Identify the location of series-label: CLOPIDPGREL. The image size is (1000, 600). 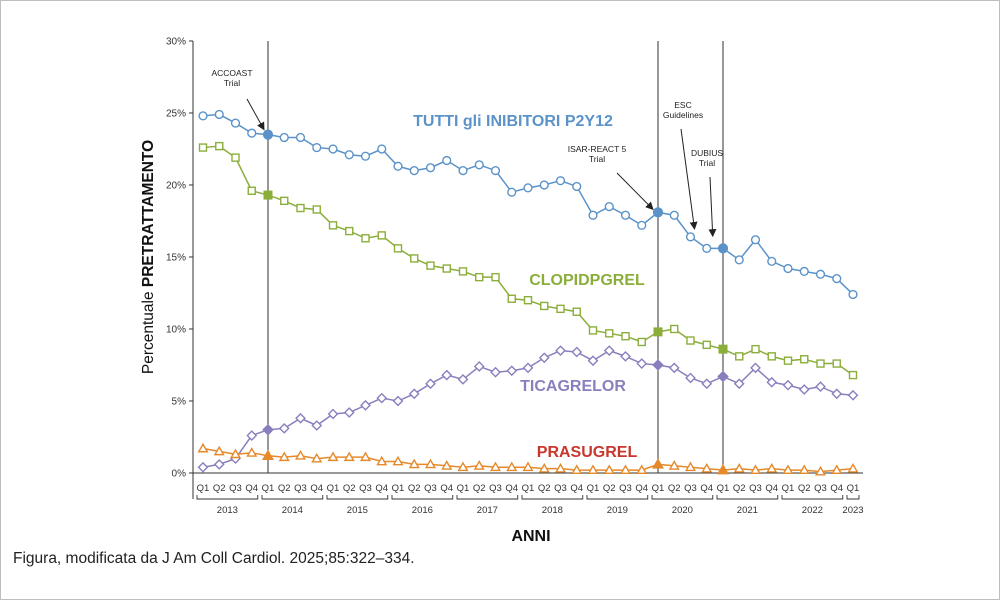
(587, 280).